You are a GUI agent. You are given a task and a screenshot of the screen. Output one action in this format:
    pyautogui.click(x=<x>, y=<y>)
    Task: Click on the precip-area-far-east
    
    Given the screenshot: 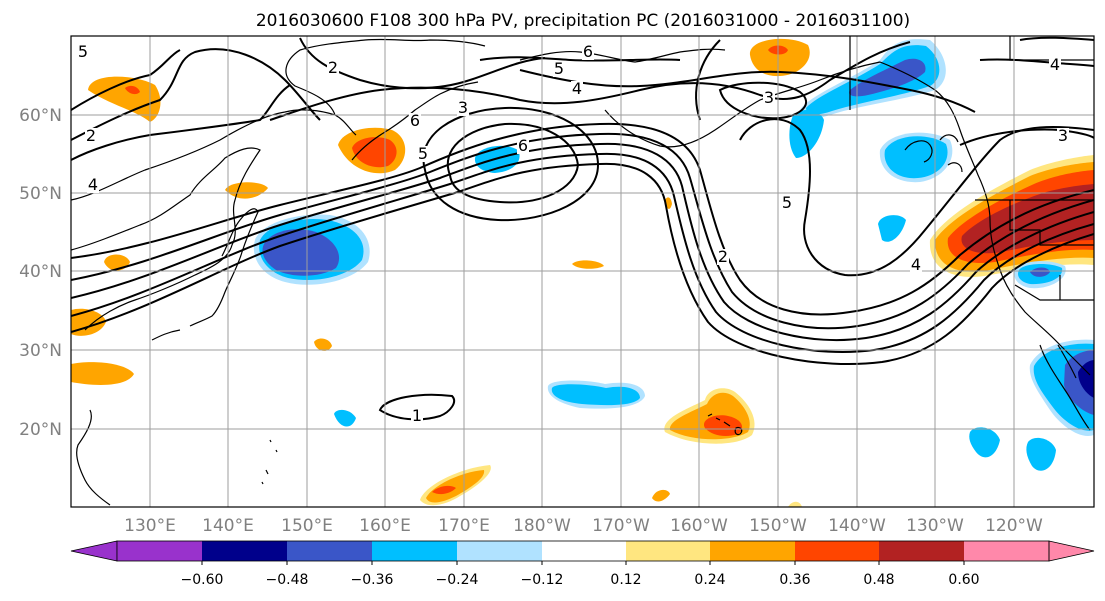 What is the action you would take?
    pyautogui.click(x=124, y=99)
    